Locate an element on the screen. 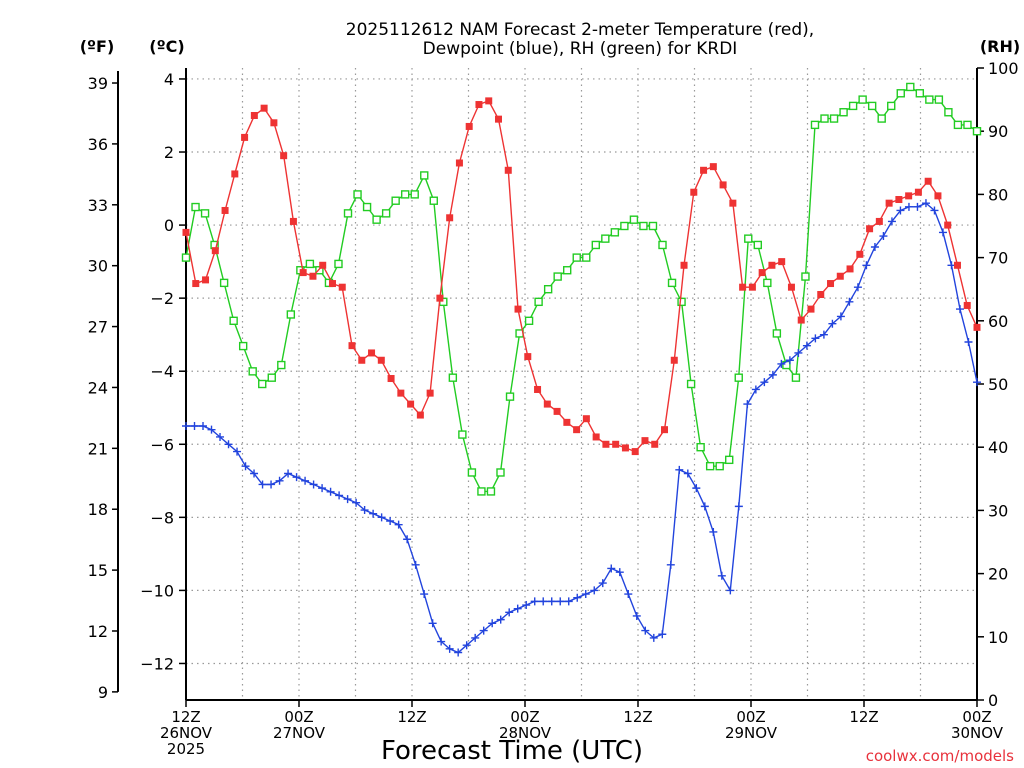 Image resolution: width=1024 pixels, height=768 pixels. celsius-tick-label: −6 is located at coordinates (162, 444).